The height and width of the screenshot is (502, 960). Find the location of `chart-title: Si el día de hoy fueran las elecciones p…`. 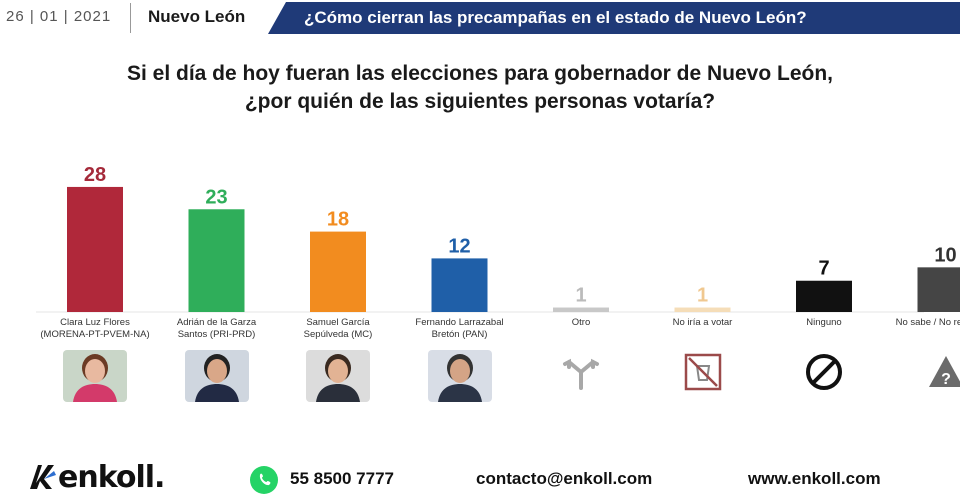

chart-title: Si el día de hoy fueran las elecciones p… is located at coordinates (480, 88).